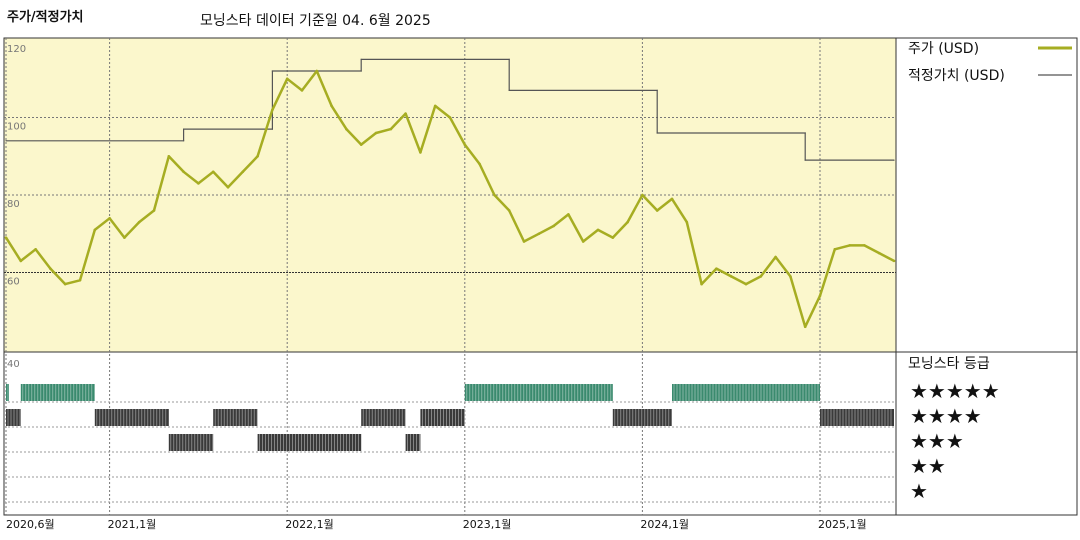 This screenshot has width=1080, height=540. What do you see at coordinates (315, 21) in the screenshot?
I see `data-date-subtitle: 모닝스타 데이터 기준일 04. 6월 2025` at bounding box center [315, 21].